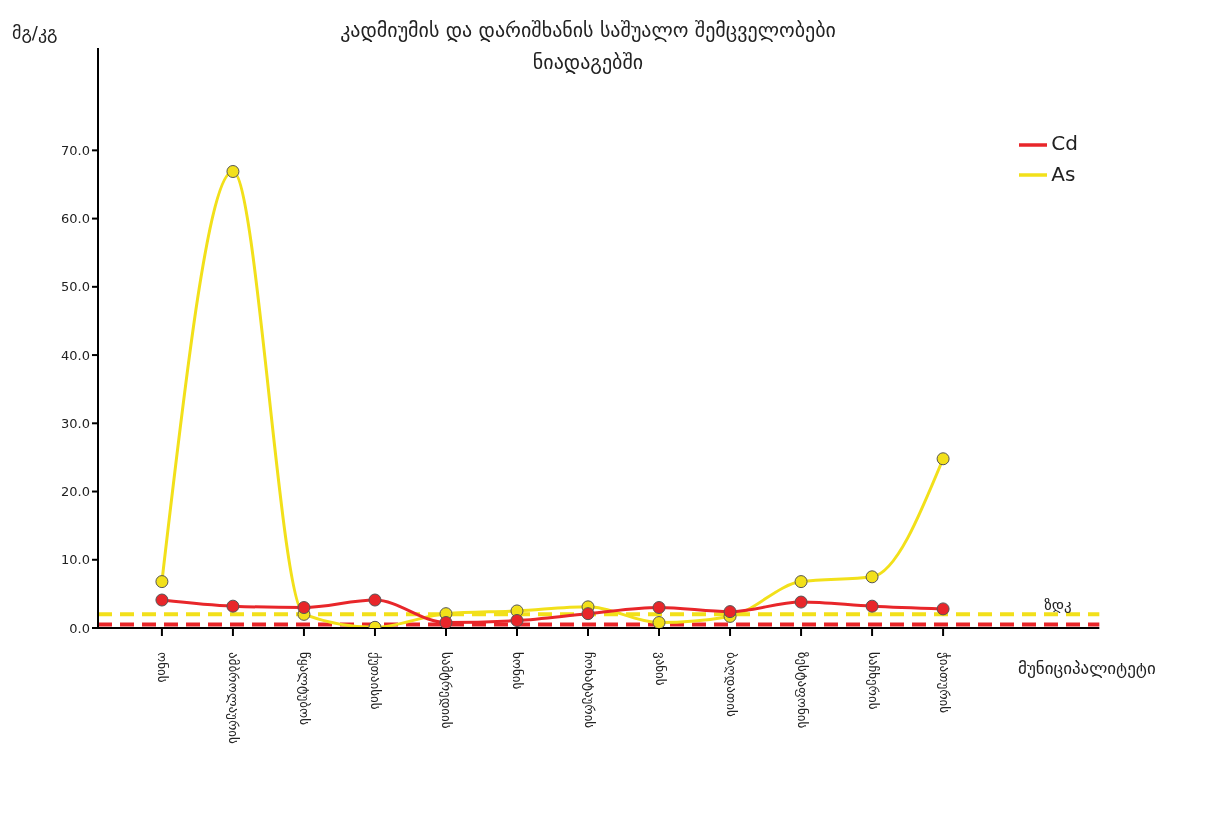 The image size is (1230, 814). What do you see at coordinates (75, 355) in the screenshot?
I see `y-tick-label: 40.0` at bounding box center [75, 355].